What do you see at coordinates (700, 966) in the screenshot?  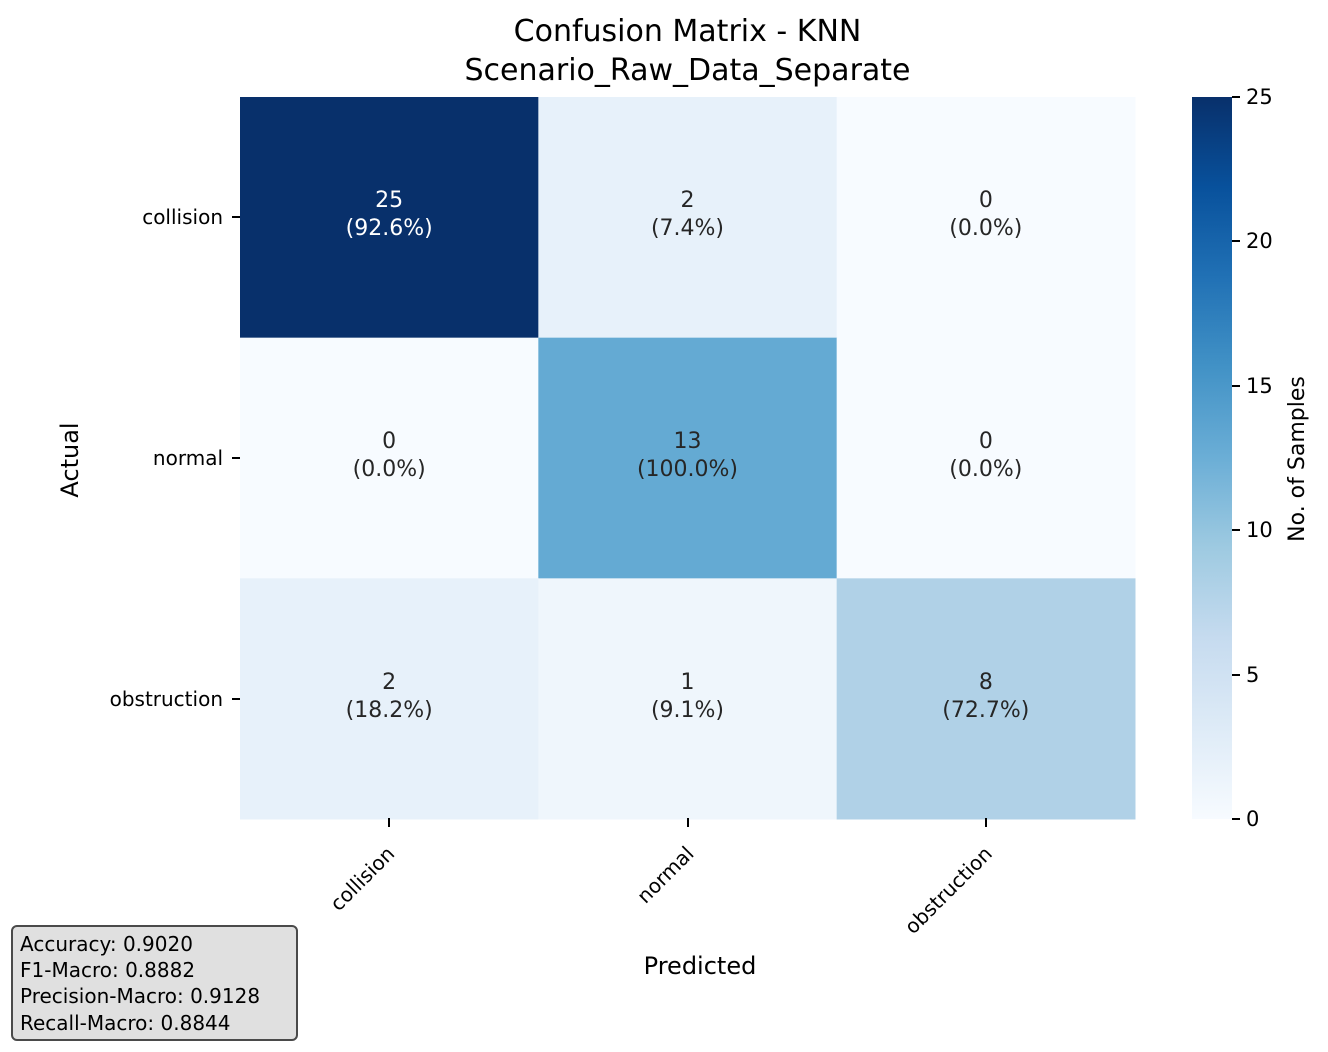 I see `x-axis-label: Predicted` at bounding box center [700, 966].